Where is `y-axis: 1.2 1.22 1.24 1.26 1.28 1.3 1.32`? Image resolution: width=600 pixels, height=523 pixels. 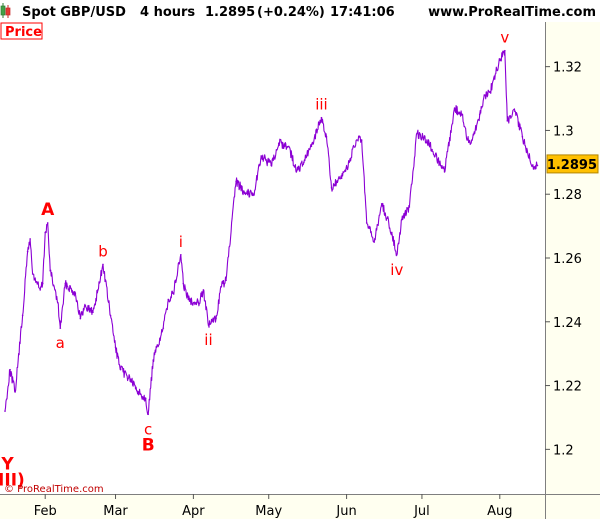 y-axis: 1.2 1.22 1.24 1.26 1.28 1.3 1.32 is located at coordinates (563, 259).